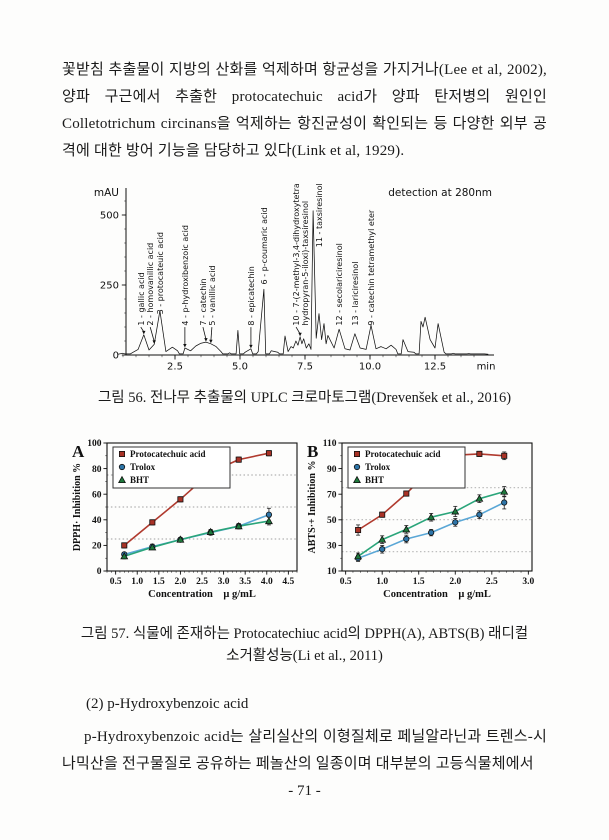  Describe the element at coordinates (109, 215) in the screenshot. I see `svg-text: 500` at that location.